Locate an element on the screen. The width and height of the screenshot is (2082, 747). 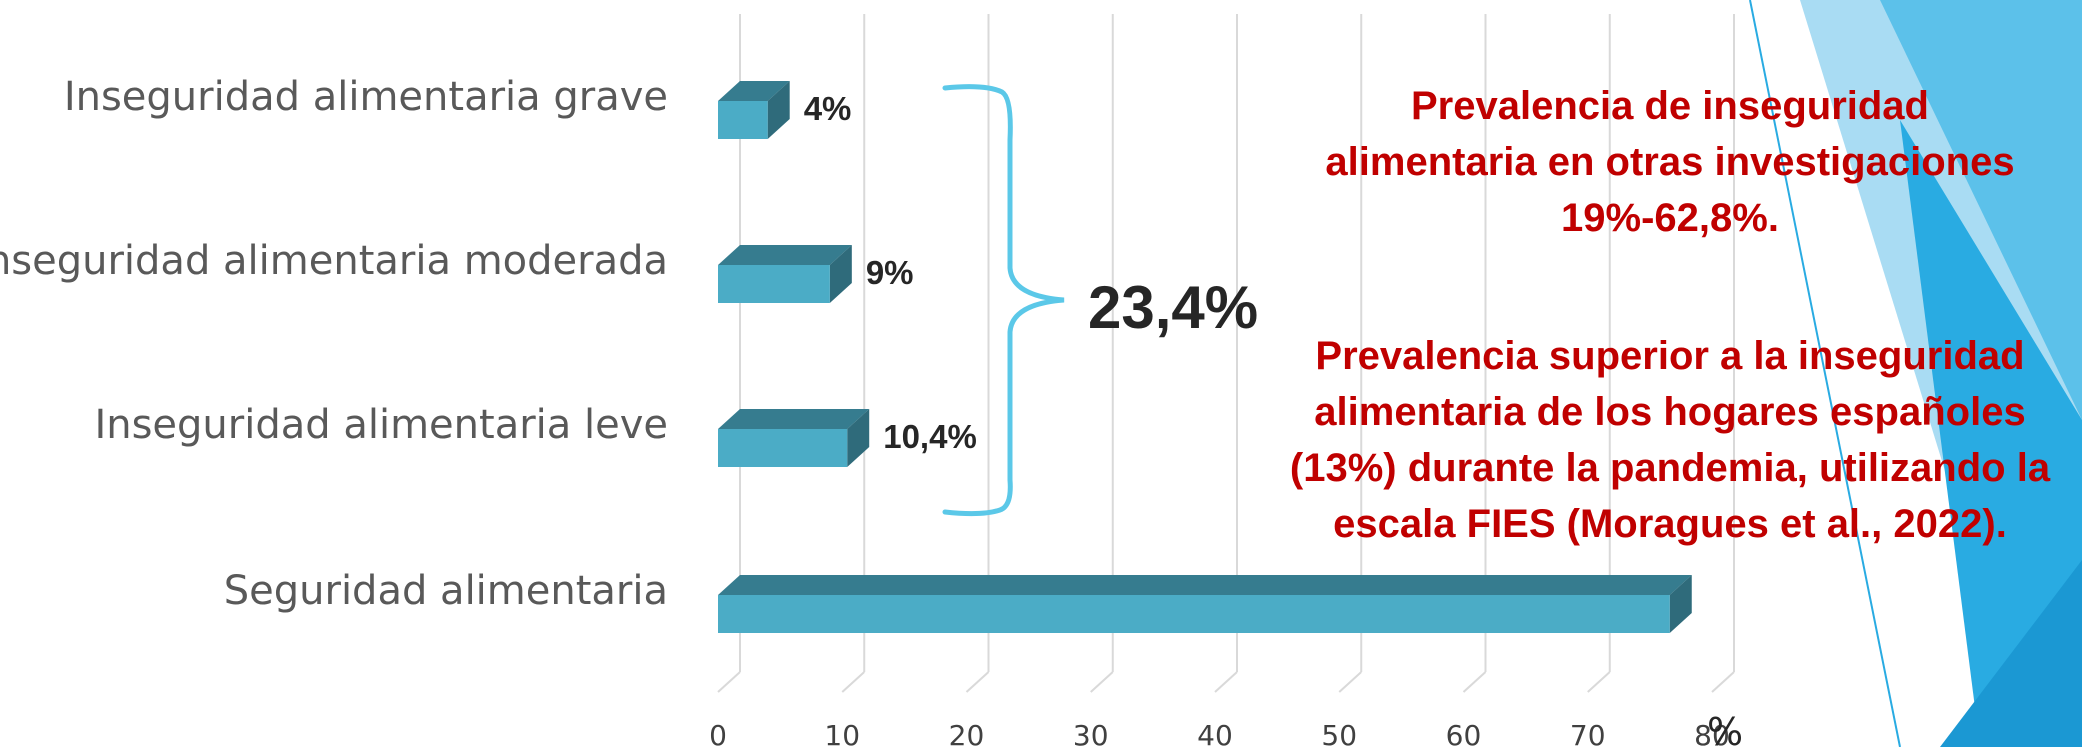
data-label: 10,4% is located at coordinates (930, 436).